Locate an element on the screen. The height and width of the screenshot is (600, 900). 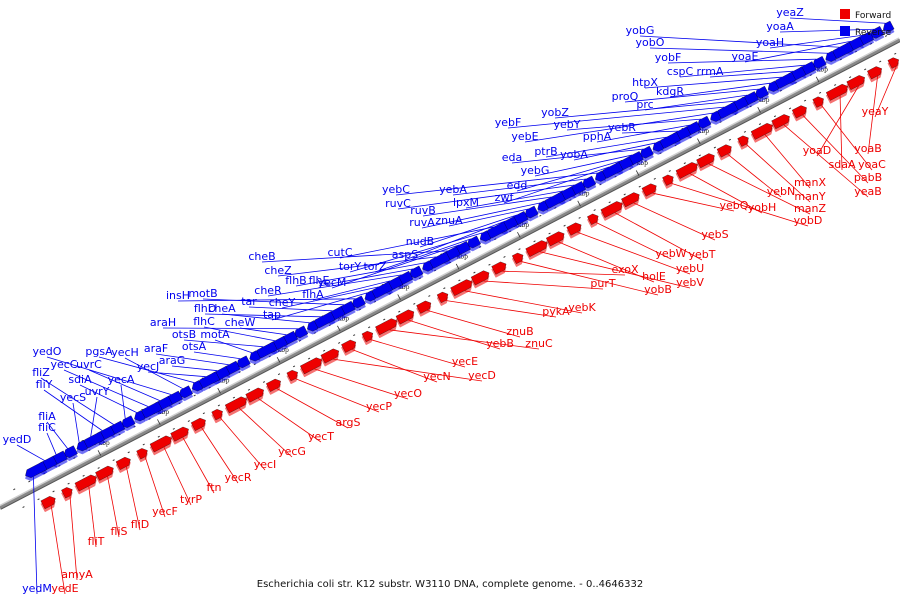
pykA-gene-arrow is located at coordinates (442, 299).